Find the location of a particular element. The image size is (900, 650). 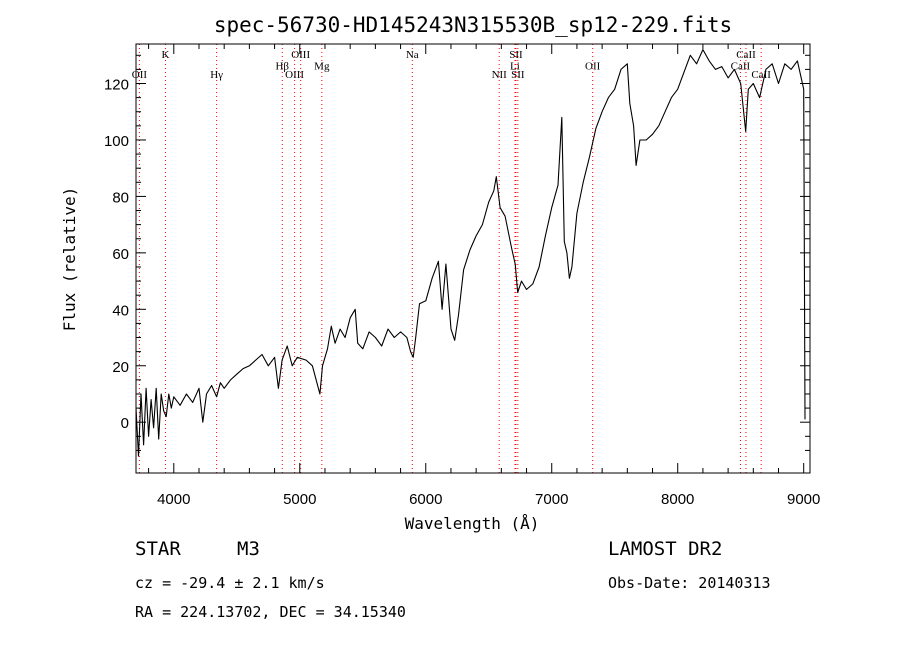

line-label-9: Li is located at coordinates (515, 66).